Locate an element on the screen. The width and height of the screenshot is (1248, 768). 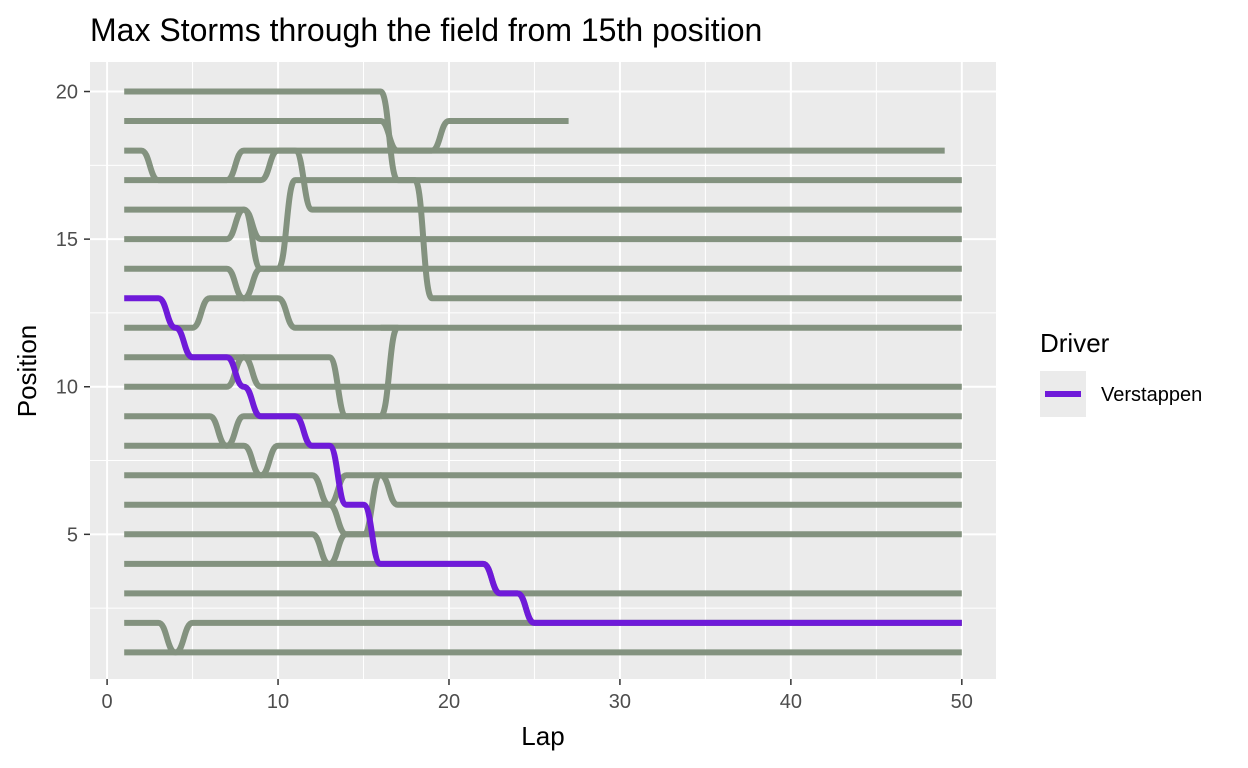
legend: Driver Verstappen is located at coordinates (1121, 372).